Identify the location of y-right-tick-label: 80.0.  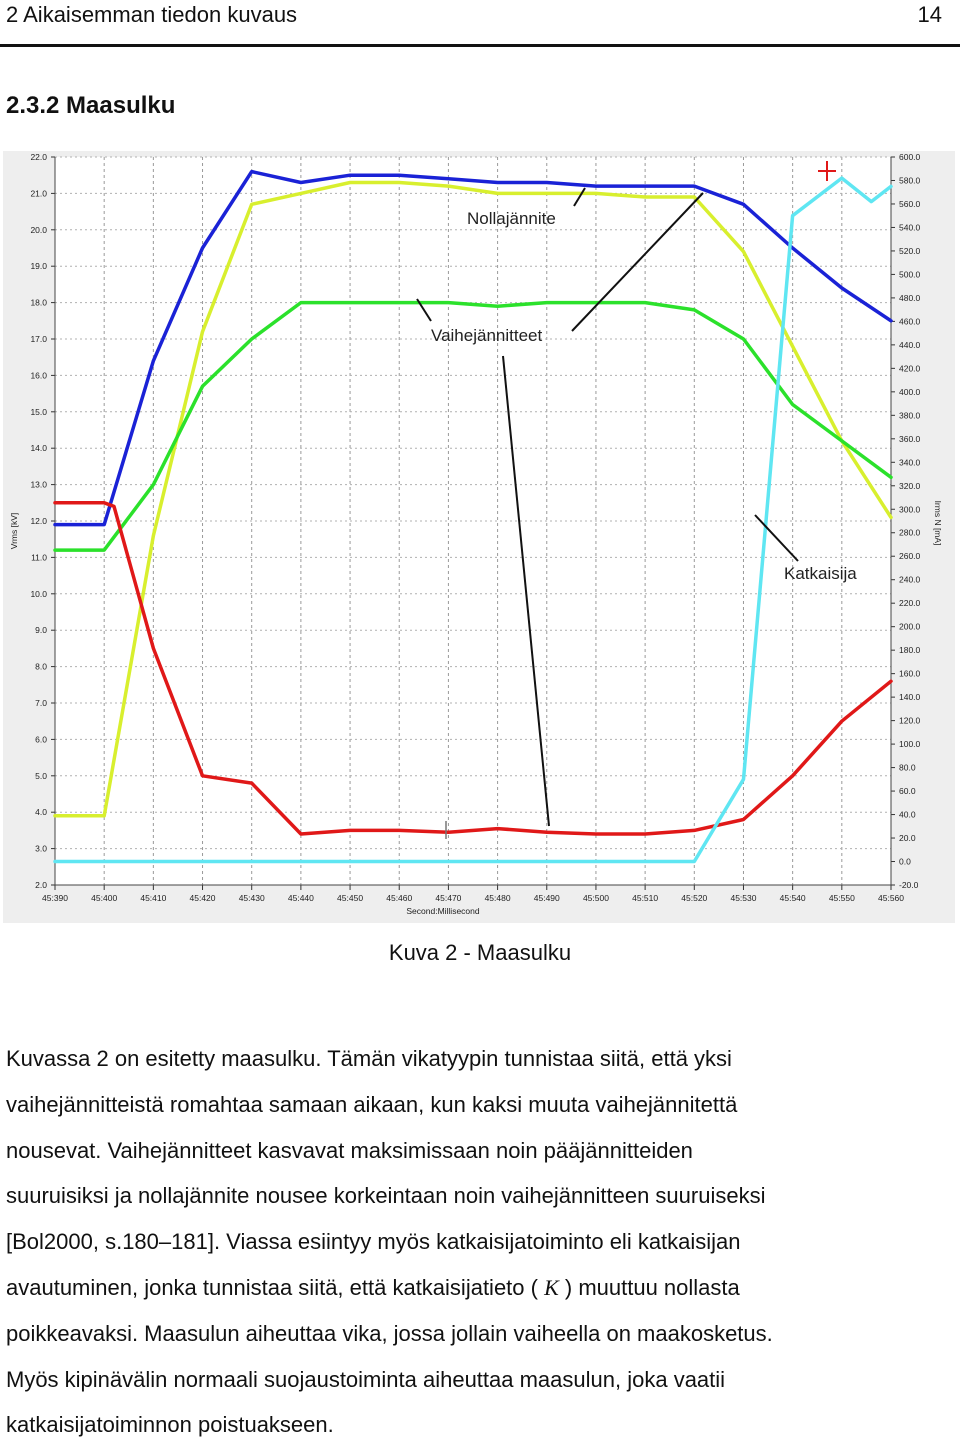
(907, 768).